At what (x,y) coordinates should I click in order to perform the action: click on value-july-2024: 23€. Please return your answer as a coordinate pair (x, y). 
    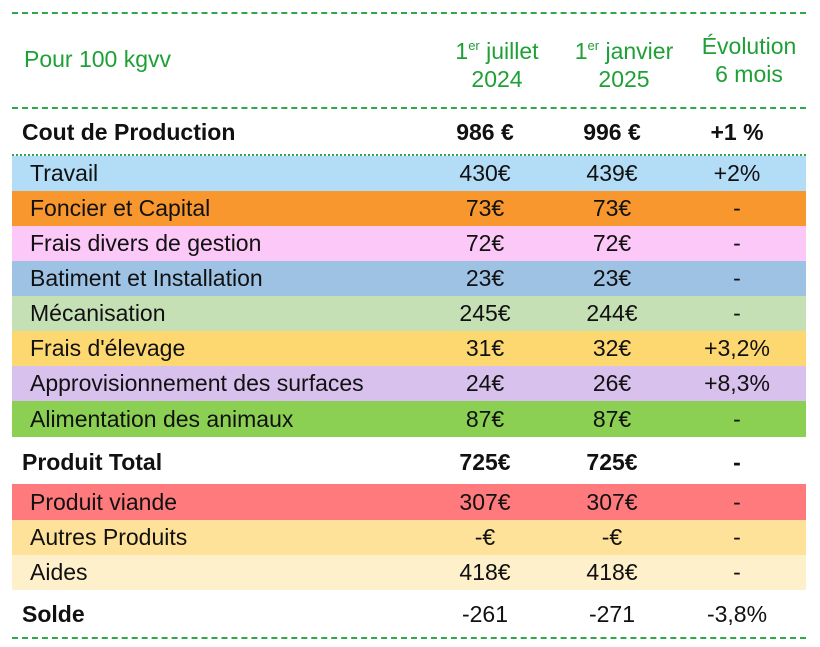
    Looking at the image, I should click on (485, 278).